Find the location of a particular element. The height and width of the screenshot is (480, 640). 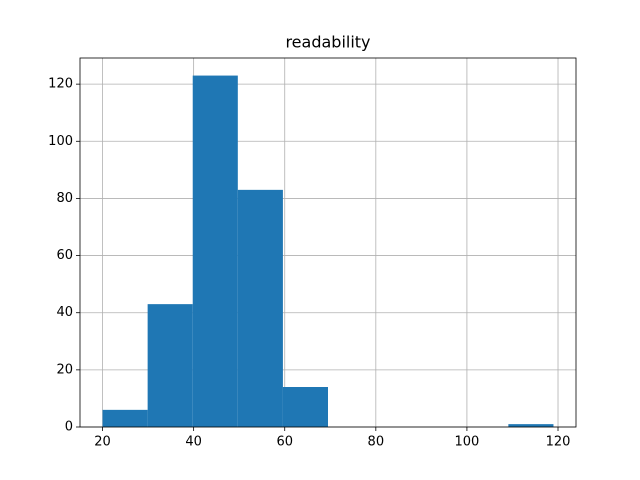

x-tick-label: 80 is located at coordinates (376, 442).